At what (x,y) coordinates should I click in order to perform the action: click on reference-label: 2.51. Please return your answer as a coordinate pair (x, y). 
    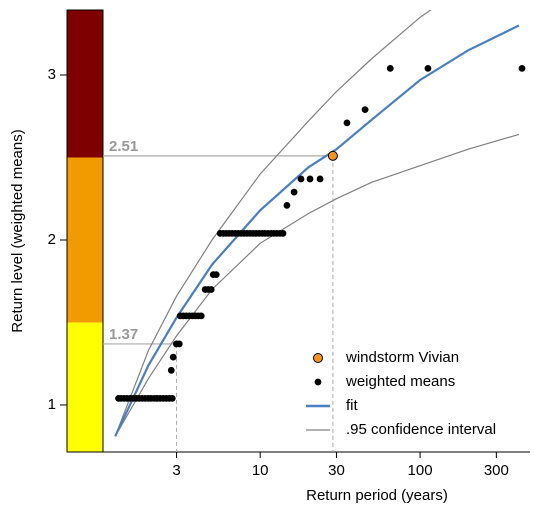
    Looking at the image, I should click on (123, 146).